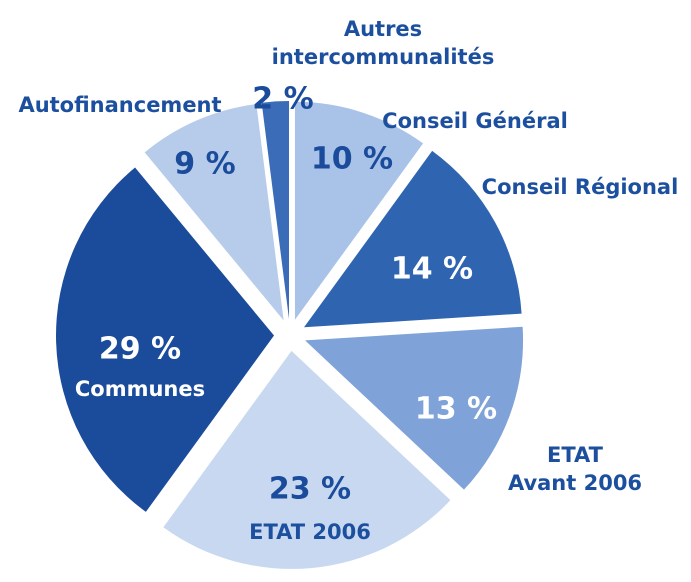  I want to click on value-label: 9 %, so click(204, 164).